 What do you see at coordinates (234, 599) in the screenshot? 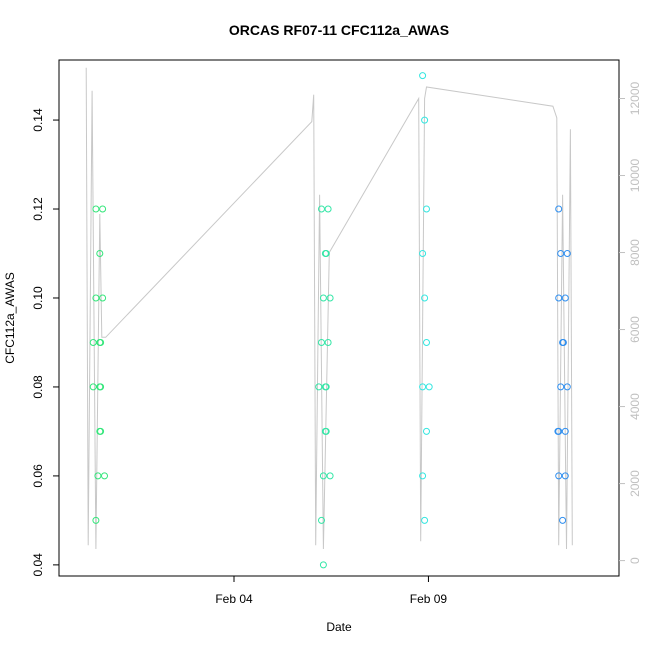
I see `x-tick-label: Feb 04` at bounding box center [234, 599].